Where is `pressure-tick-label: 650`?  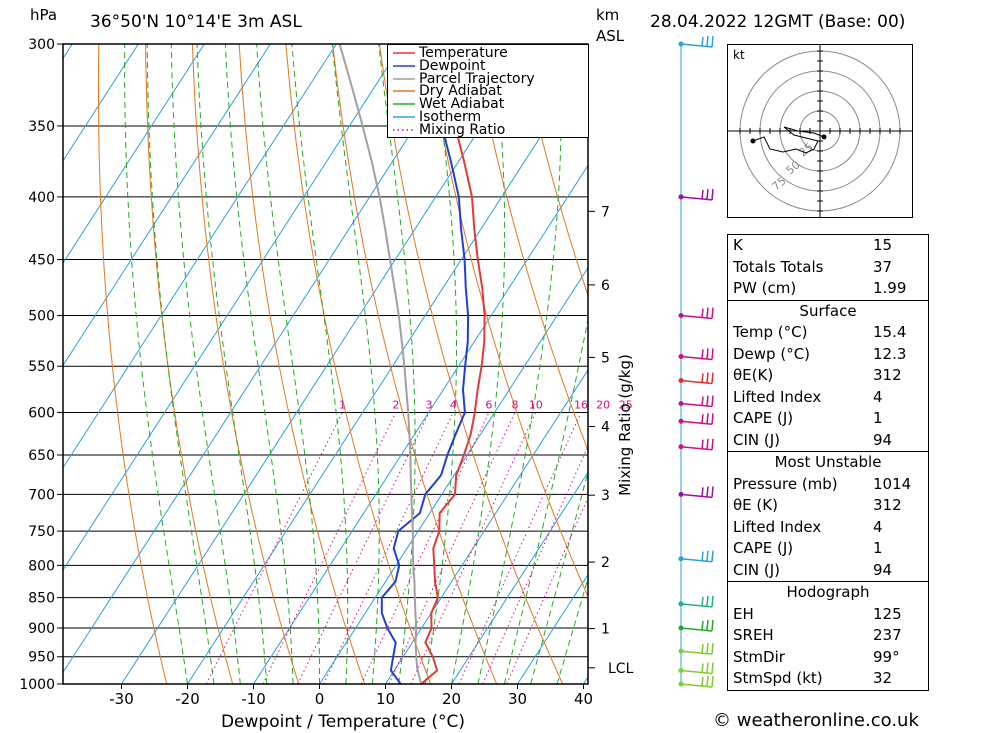 pressure-tick-label: 650 is located at coordinates (41, 456).